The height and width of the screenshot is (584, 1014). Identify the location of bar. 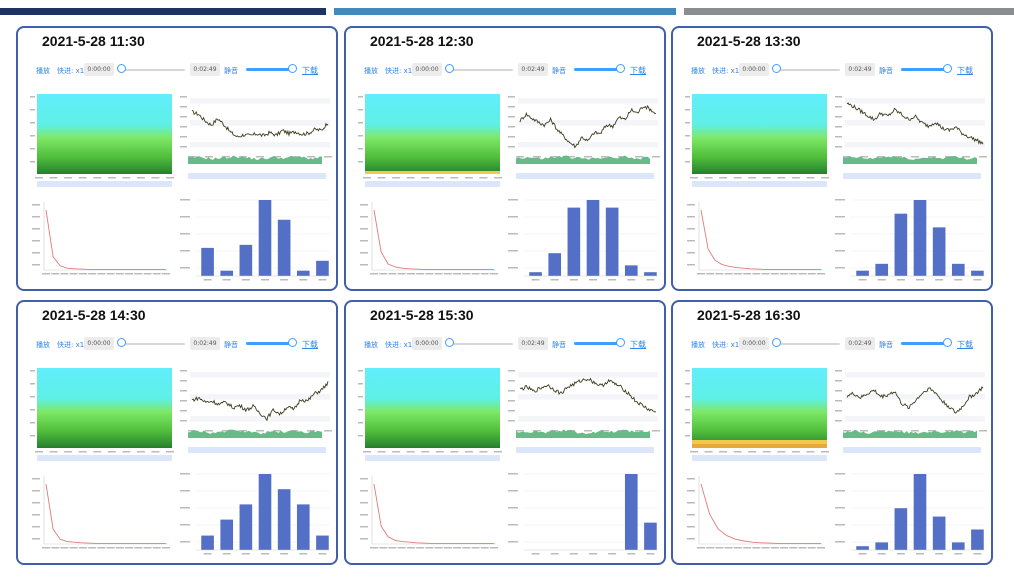
(631, 270).